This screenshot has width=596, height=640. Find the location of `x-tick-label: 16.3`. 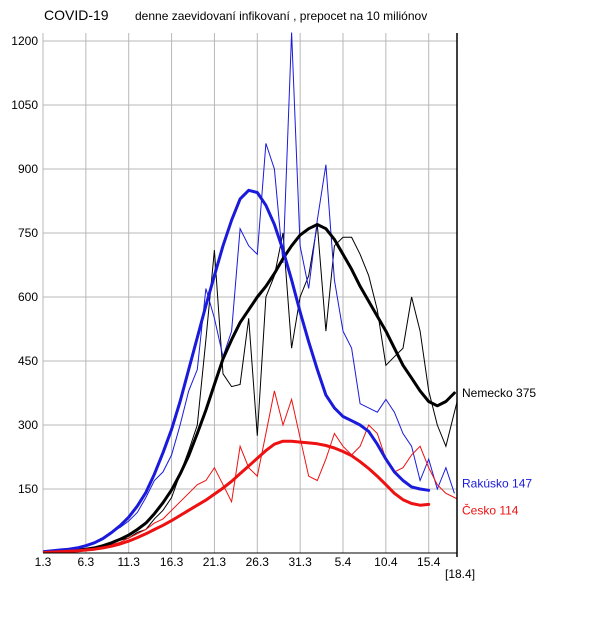

x-tick-label: 16.3 is located at coordinates (172, 562).